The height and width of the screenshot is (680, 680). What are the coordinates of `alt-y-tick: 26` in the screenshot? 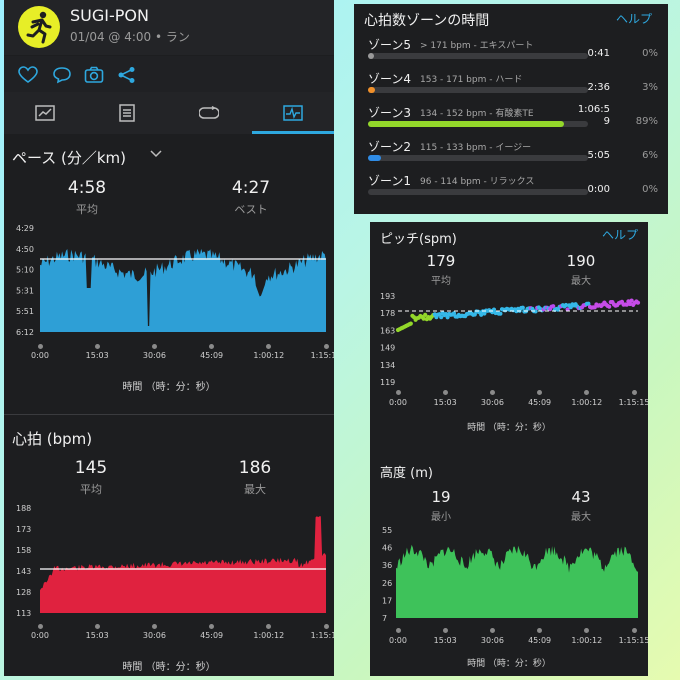 It's located at (387, 583).